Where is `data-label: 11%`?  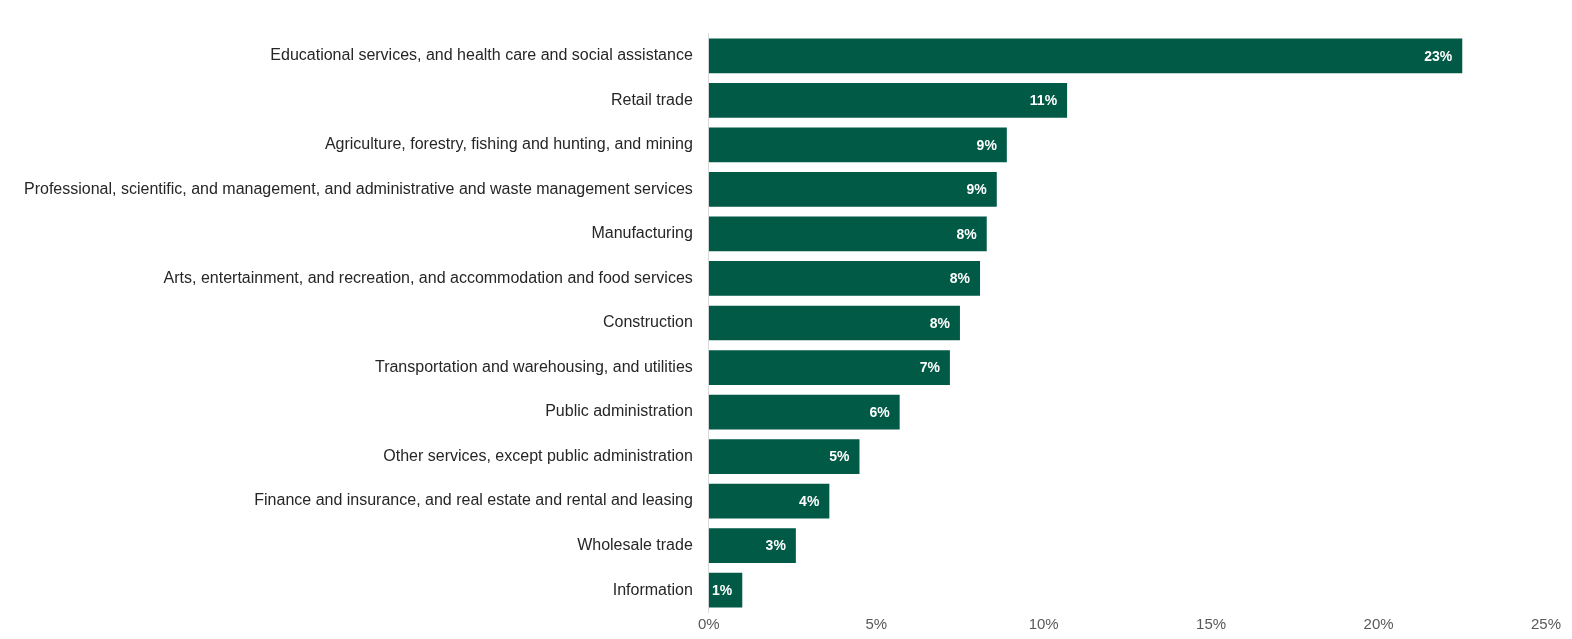
data-label: 11% is located at coordinates (1043, 100).